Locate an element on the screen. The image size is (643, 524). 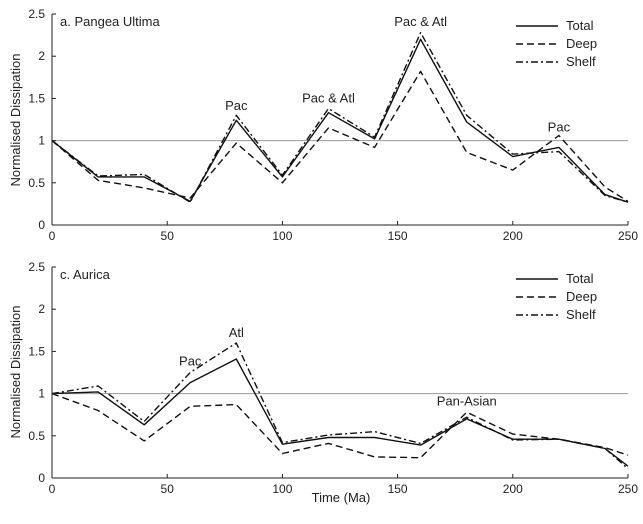
annotation-label: Atl is located at coordinates (236, 332).